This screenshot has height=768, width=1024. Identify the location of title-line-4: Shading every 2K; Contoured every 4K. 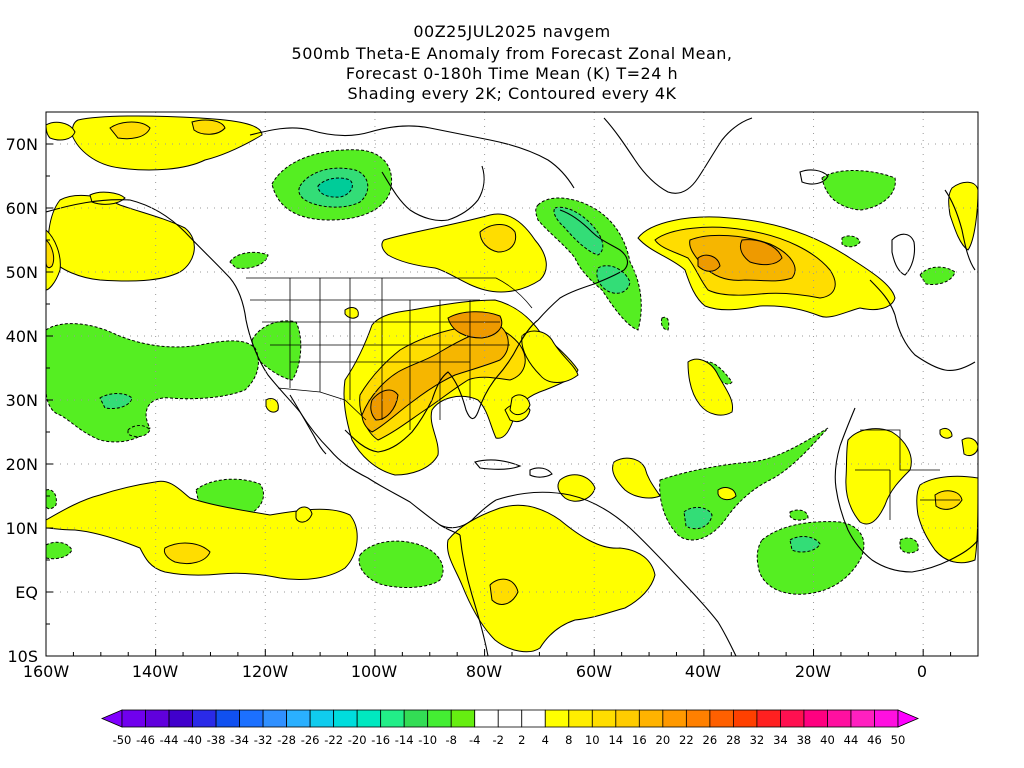
(512, 93).